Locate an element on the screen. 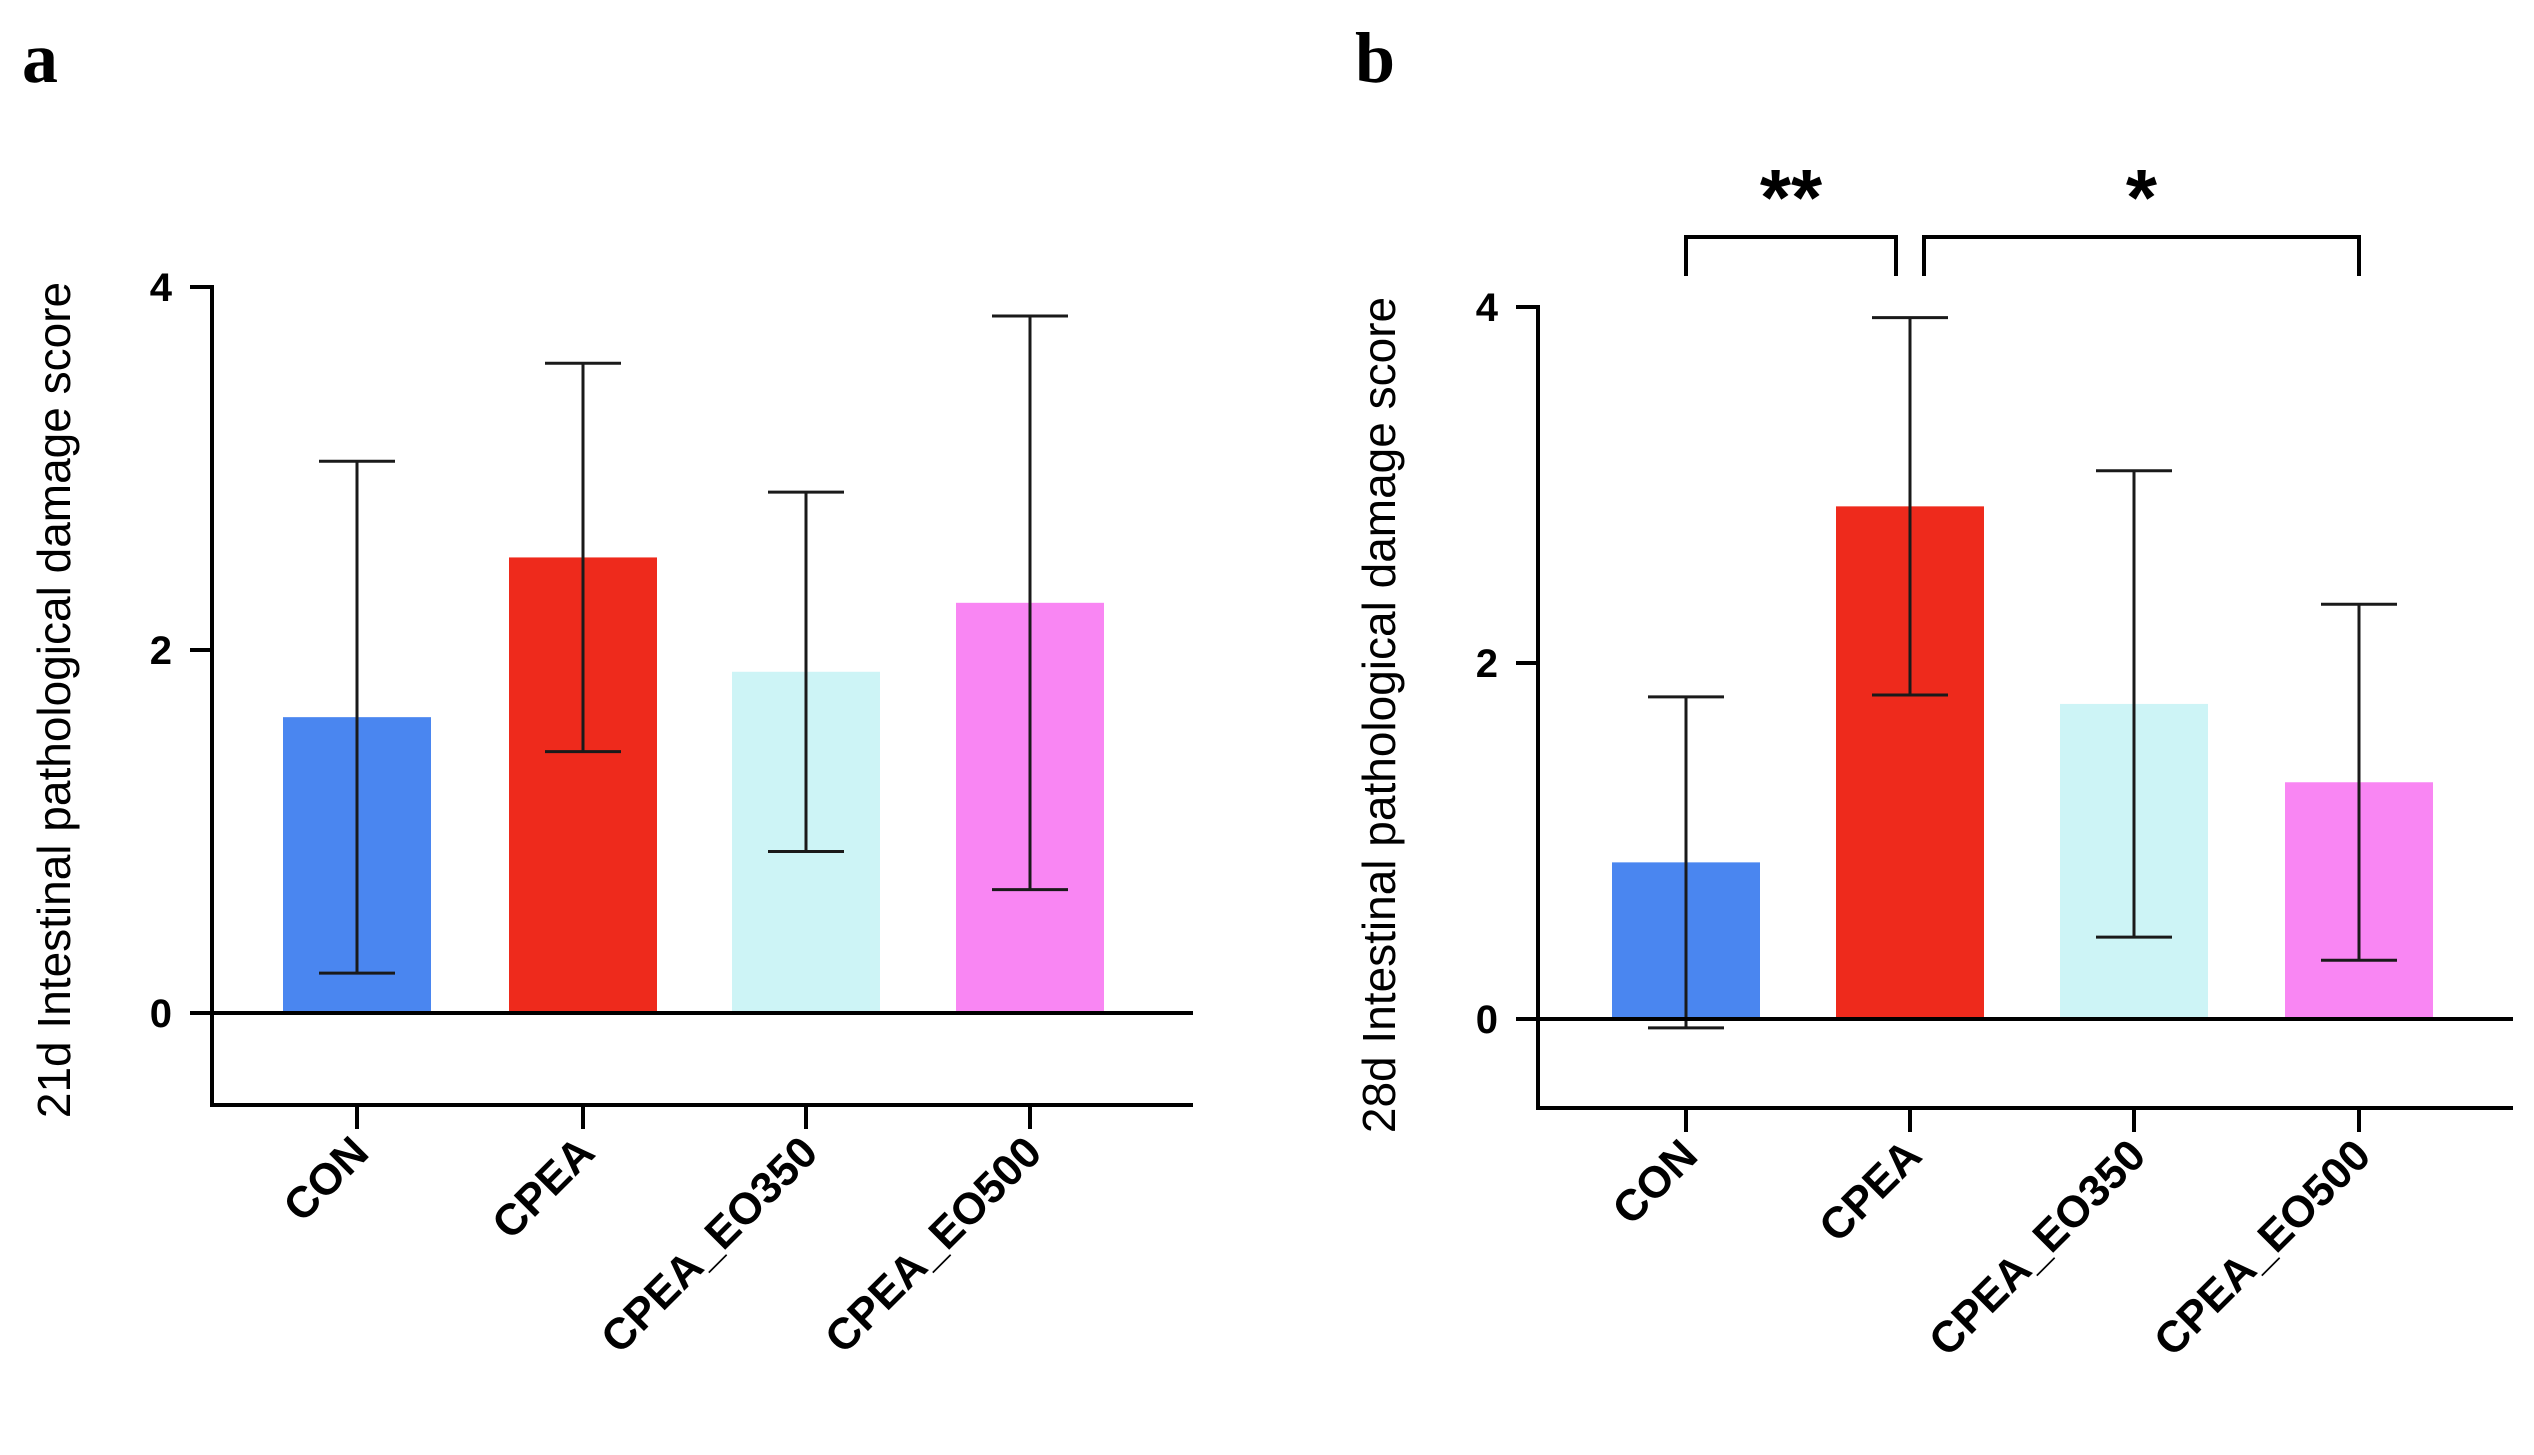 The image size is (2534, 1455). panel-a-letter: a is located at coordinates (40, 58).